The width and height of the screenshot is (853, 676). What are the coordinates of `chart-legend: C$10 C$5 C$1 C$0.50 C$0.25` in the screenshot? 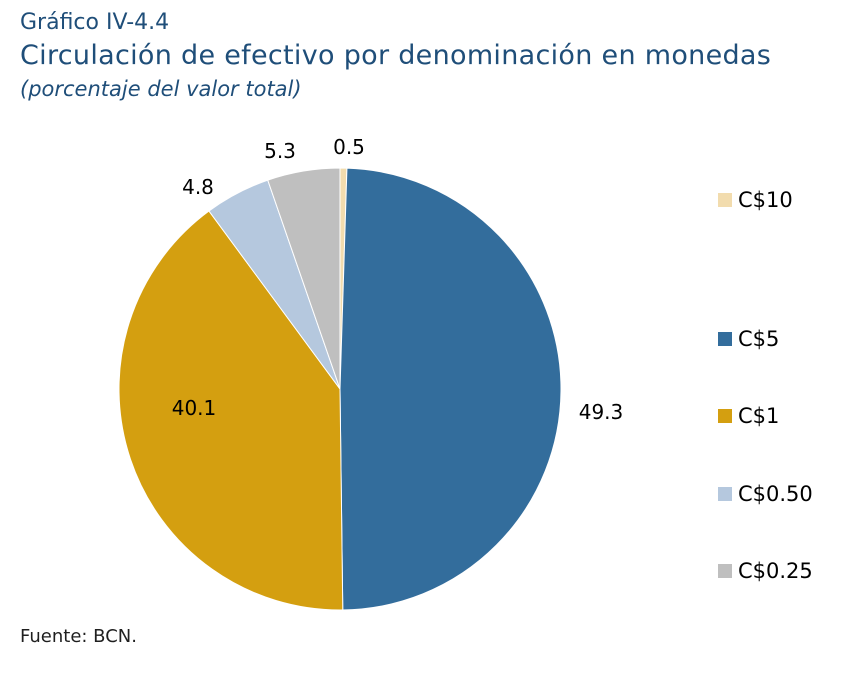 It's located at (765, 385).